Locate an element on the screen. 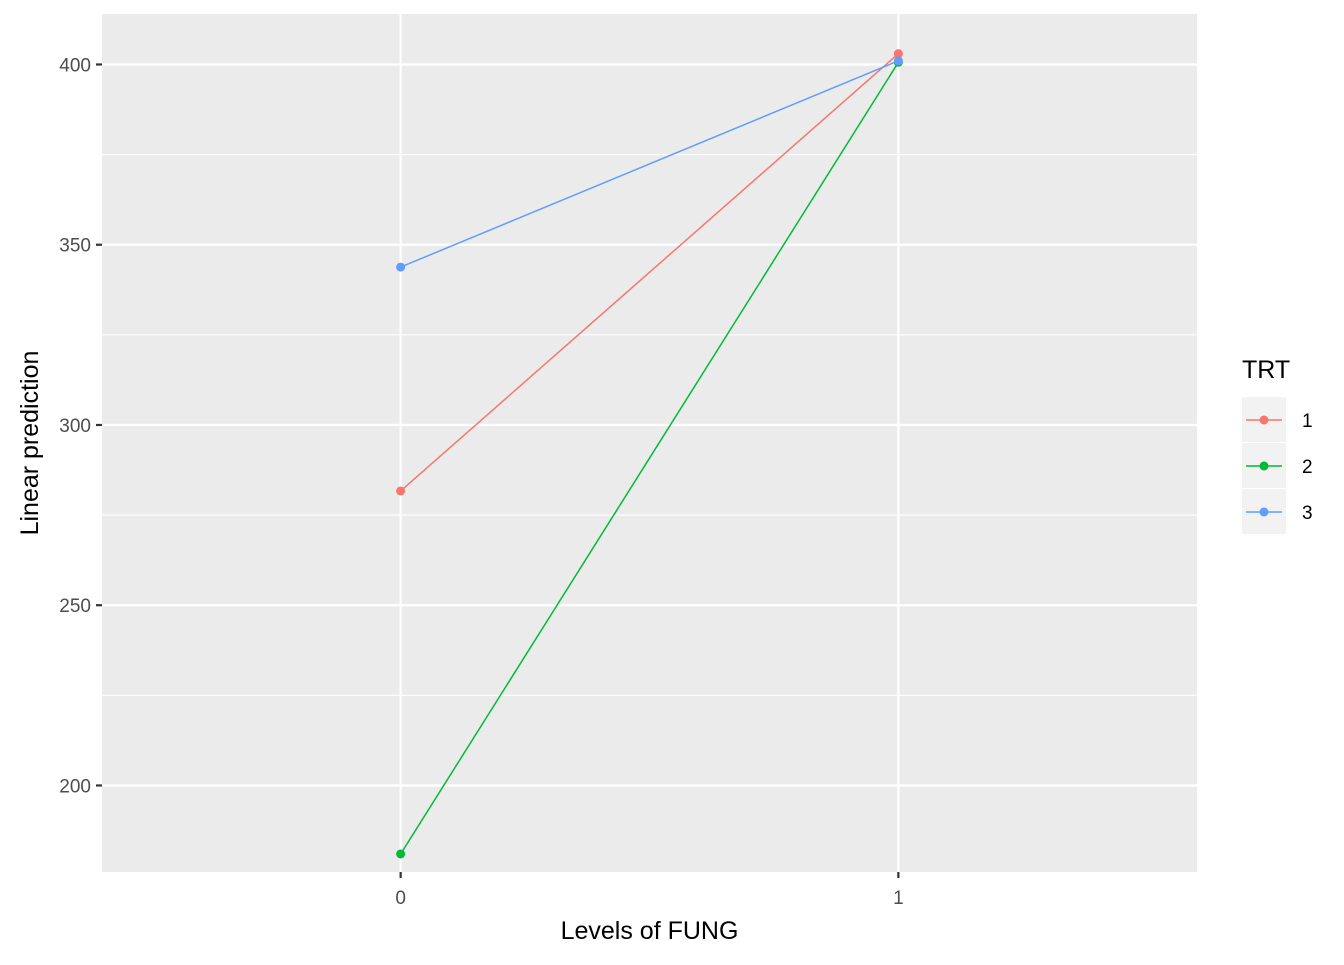 The width and height of the screenshot is (1344, 965). y-tick-label: 400 is located at coordinates (75, 65).